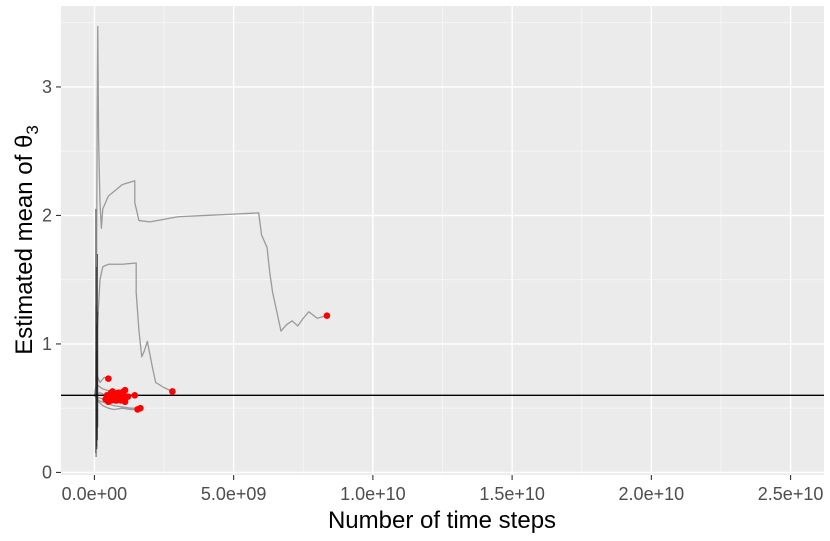  What do you see at coordinates (95, 494) in the screenshot?
I see `x-tick-label: 0.0e+00` at bounding box center [95, 494].